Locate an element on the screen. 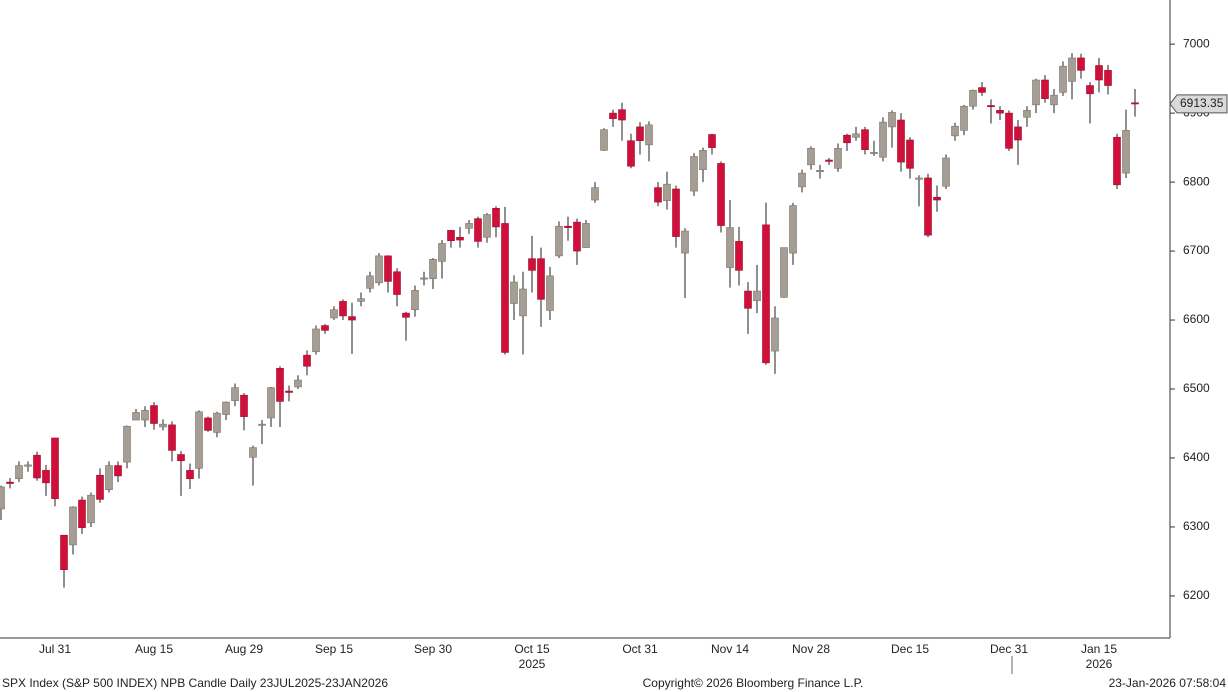 This screenshot has width=1228, height=692. y-tick-label: 6300 is located at coordinates (1196, 526).